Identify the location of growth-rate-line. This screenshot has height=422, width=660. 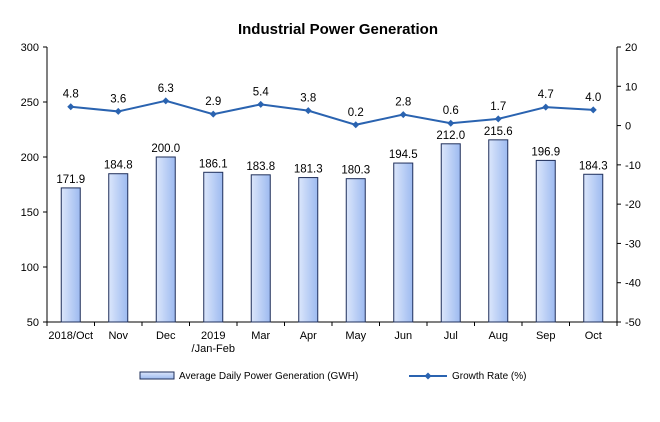
(332, 112).